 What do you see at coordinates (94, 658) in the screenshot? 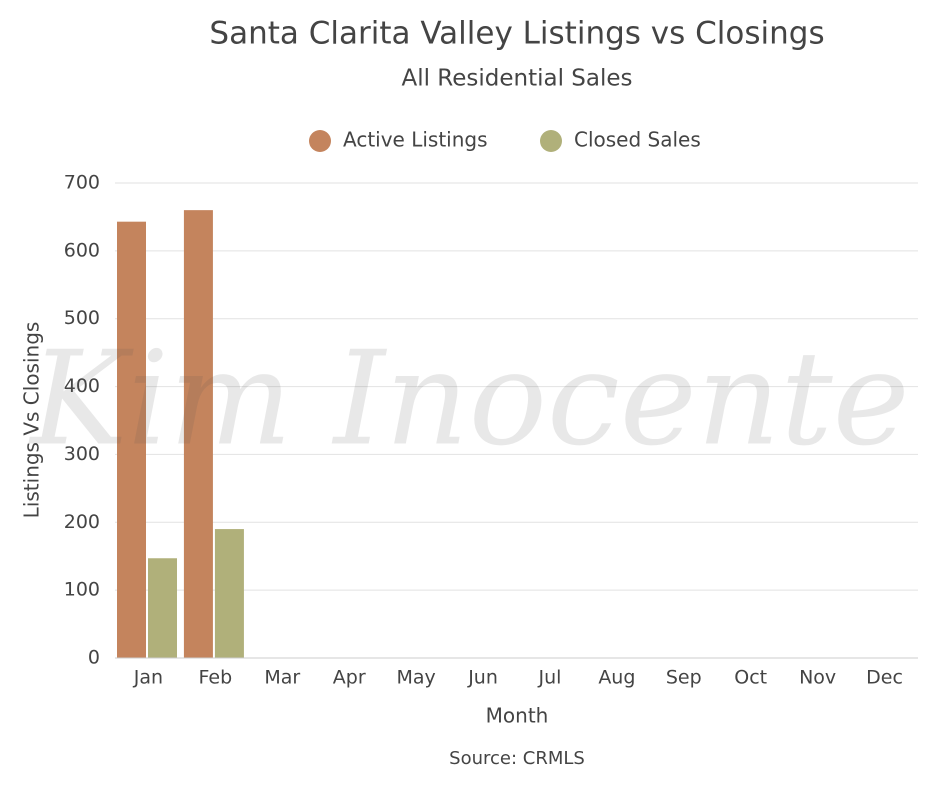
I see `y-tick-label: 0` at bounding box center [94, 658].